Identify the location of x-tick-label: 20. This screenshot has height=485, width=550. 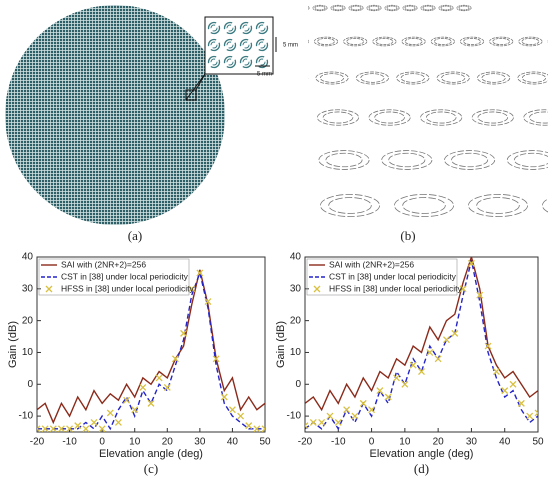
(168, 442).